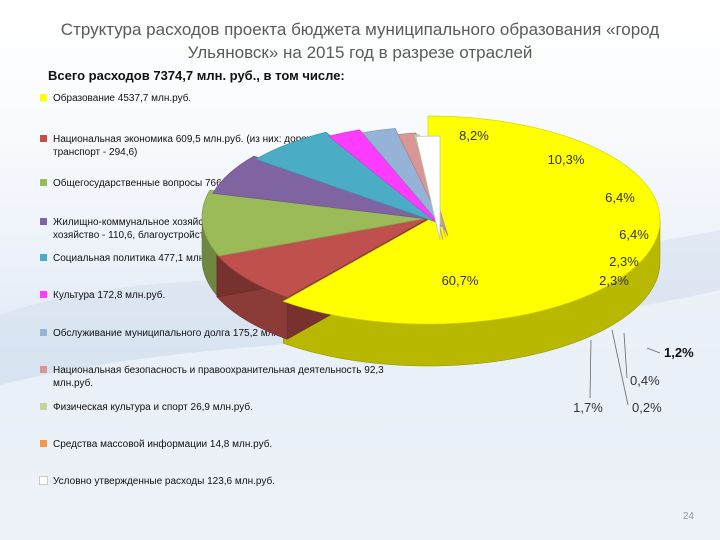  What do you see at coordinates (588, 407) in the screenshot?
I see `data-label-условно-утвержденные-расходы: 1,7%` at bounding box center [588, 407].